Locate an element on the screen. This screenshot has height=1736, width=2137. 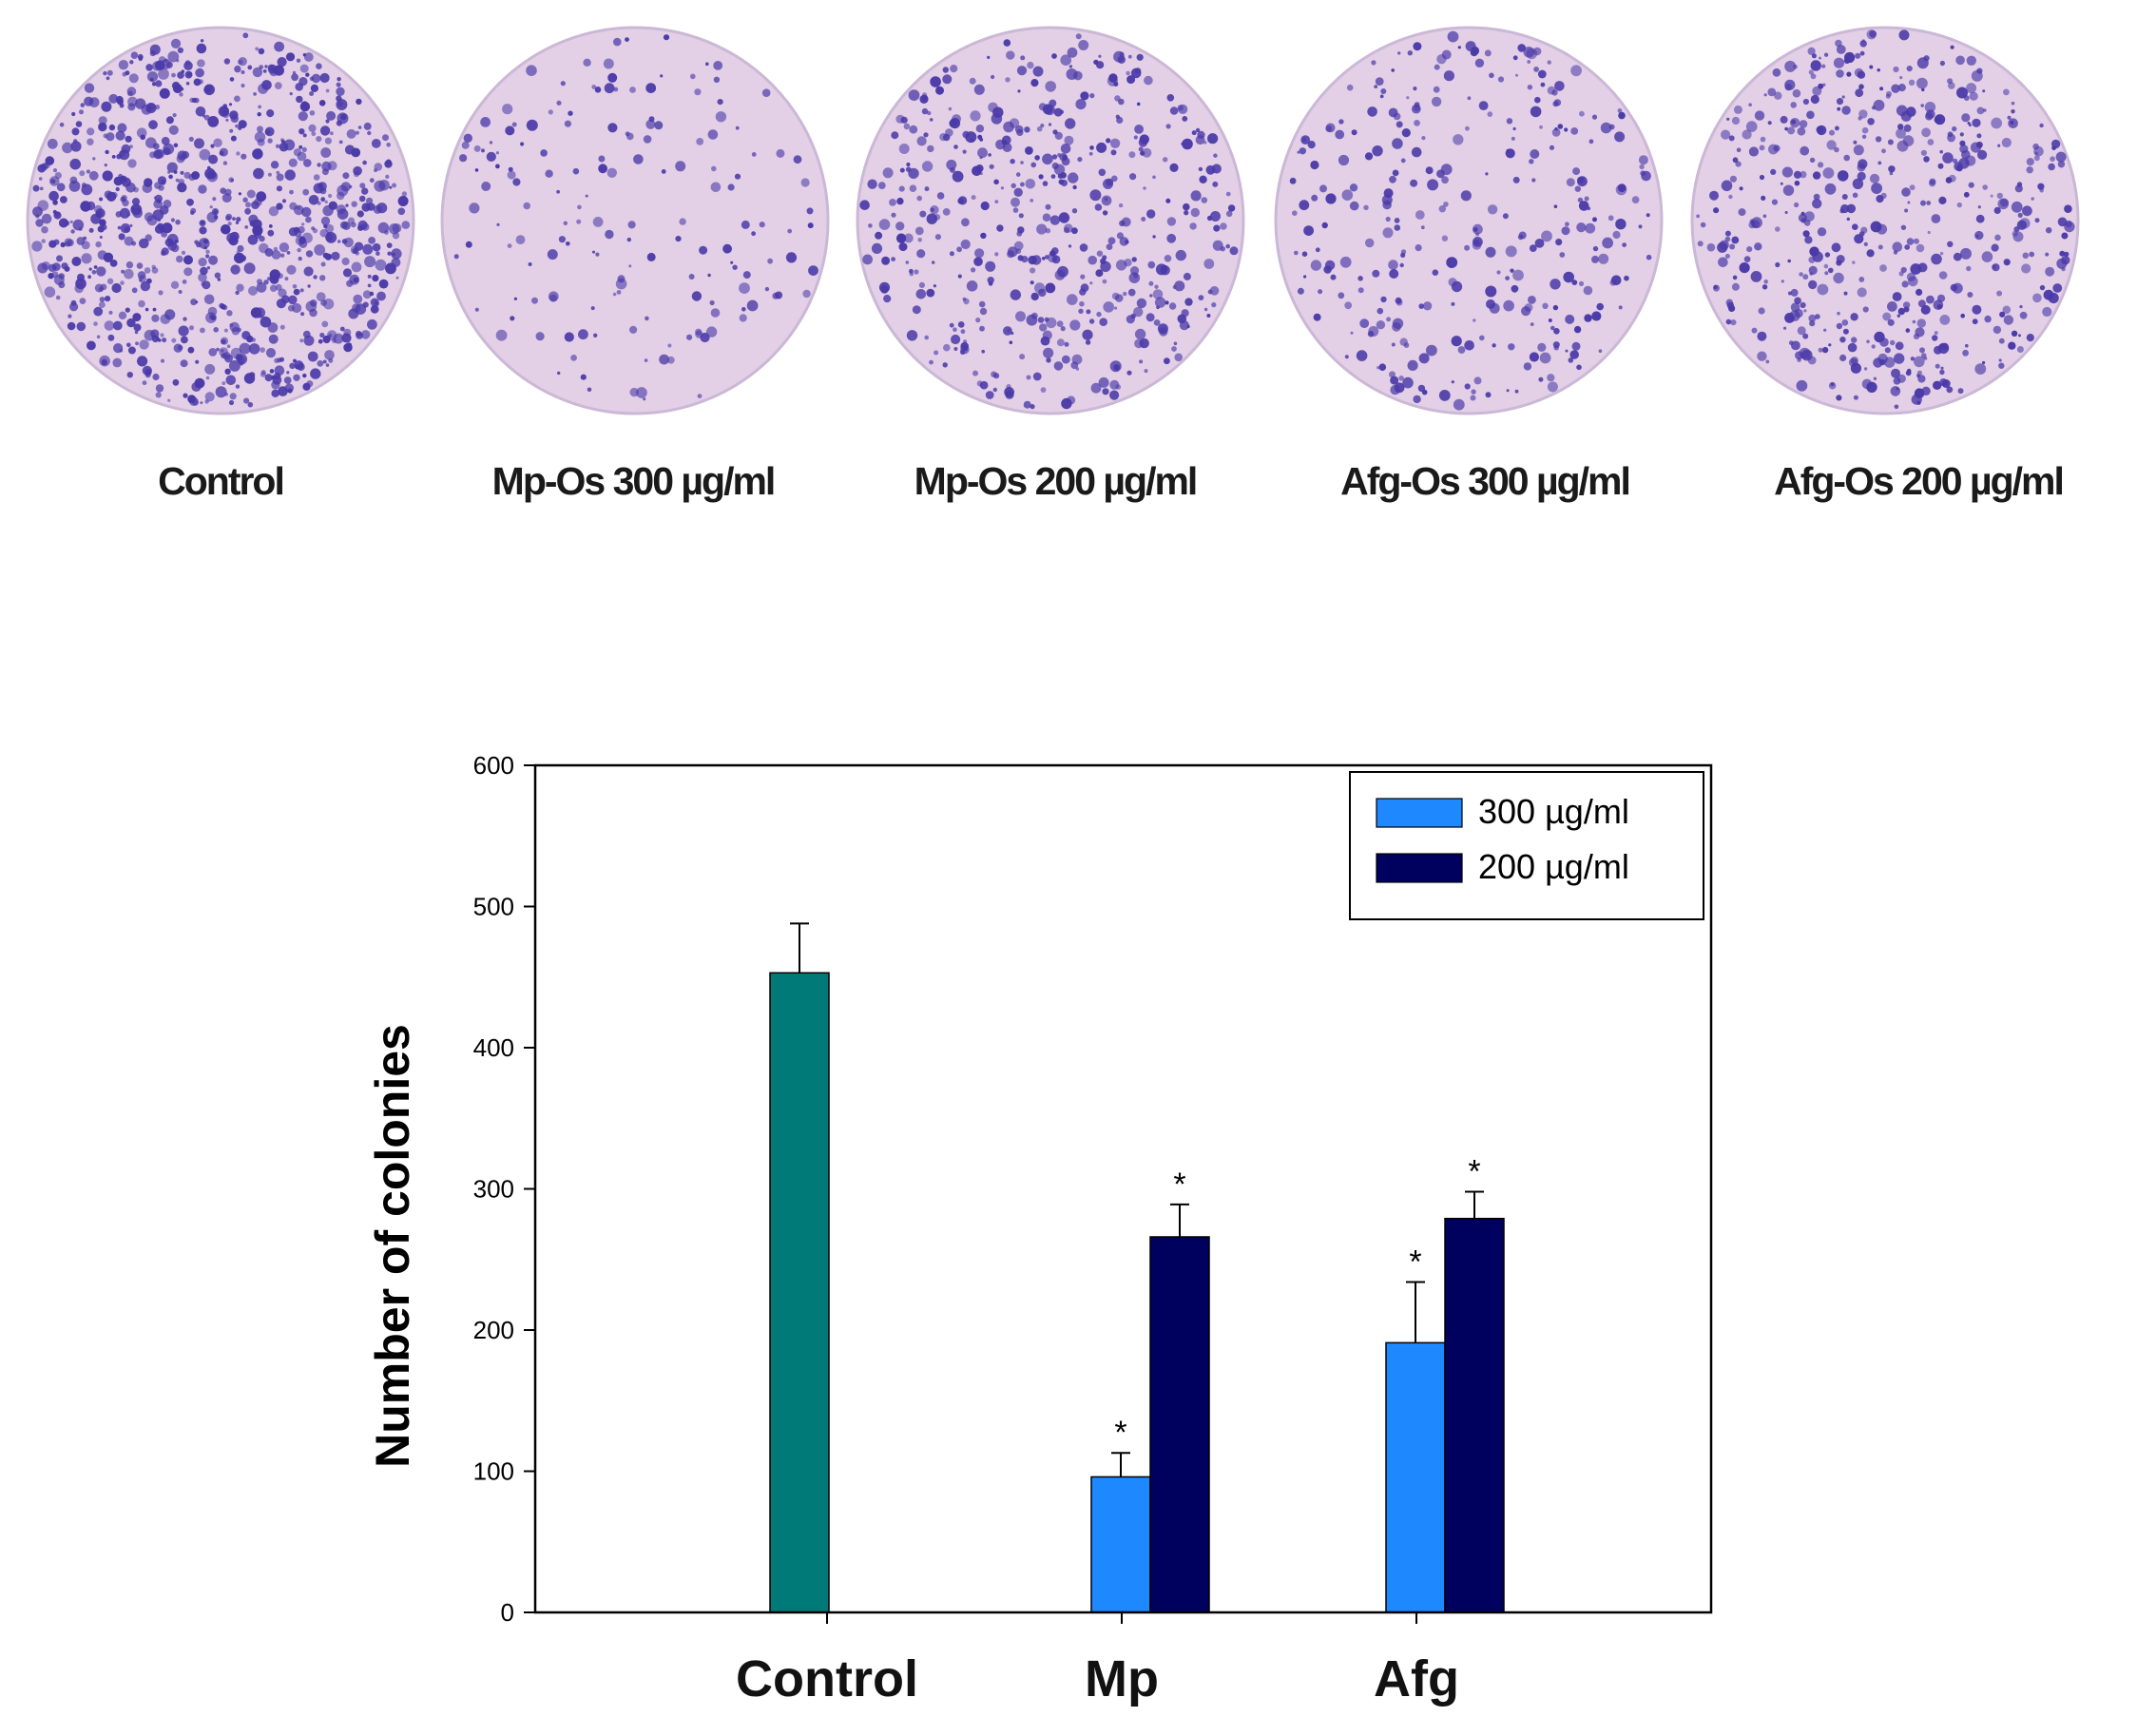
plate-dish is located at coordinates (1469, 220).